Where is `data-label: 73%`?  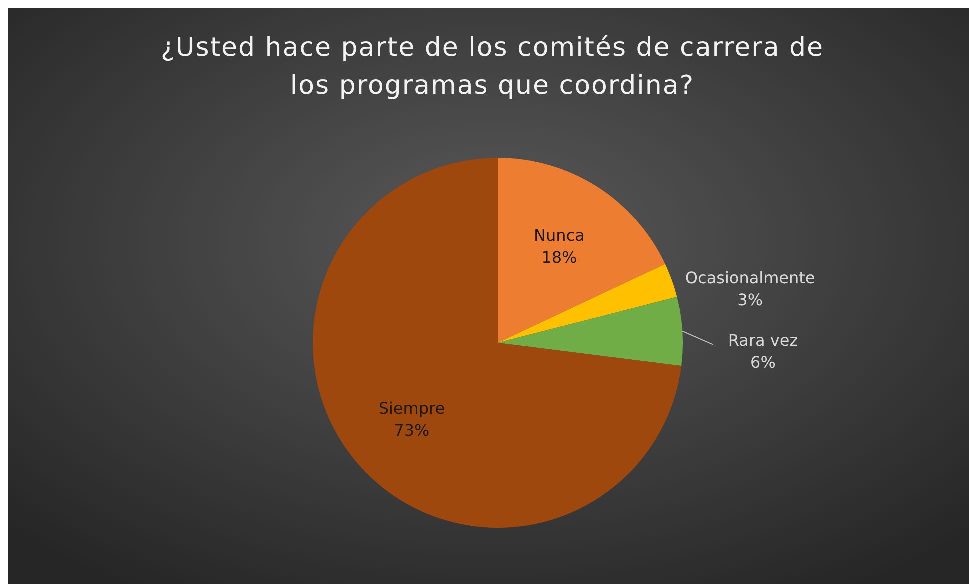 data-label: 73% is located at coordinates (412, 430).